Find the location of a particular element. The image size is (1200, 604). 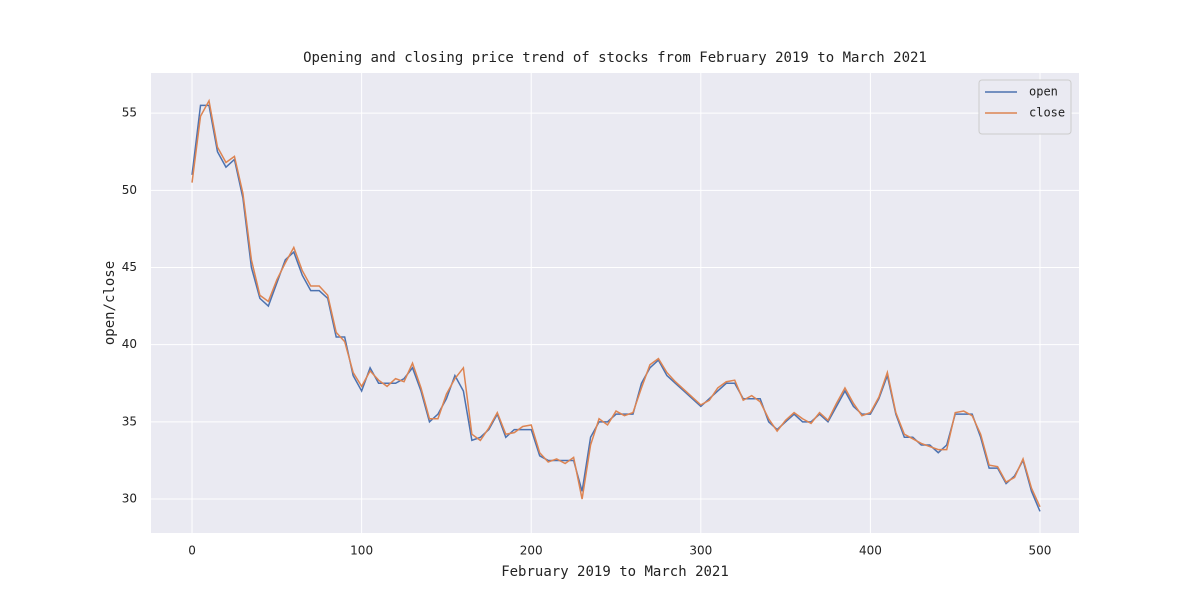

legend: open close is located at coordinates (1025, 107).